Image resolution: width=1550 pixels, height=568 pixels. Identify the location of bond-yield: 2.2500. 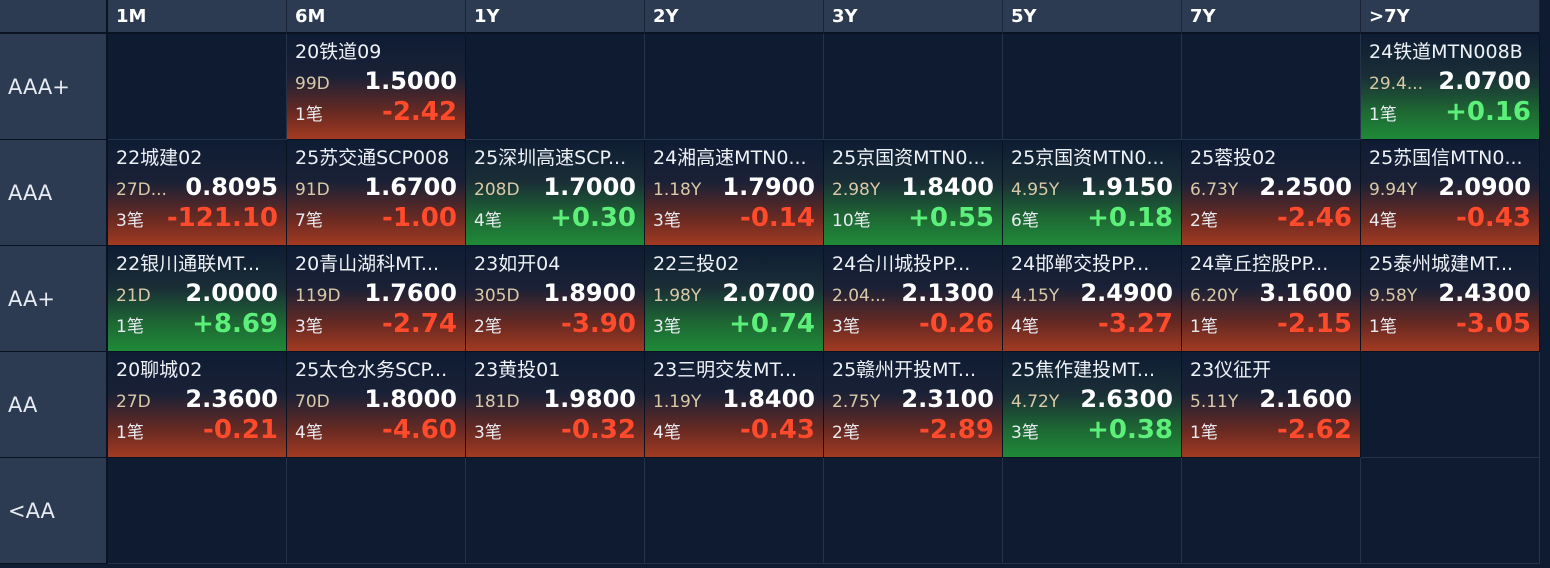
(1305, 187).